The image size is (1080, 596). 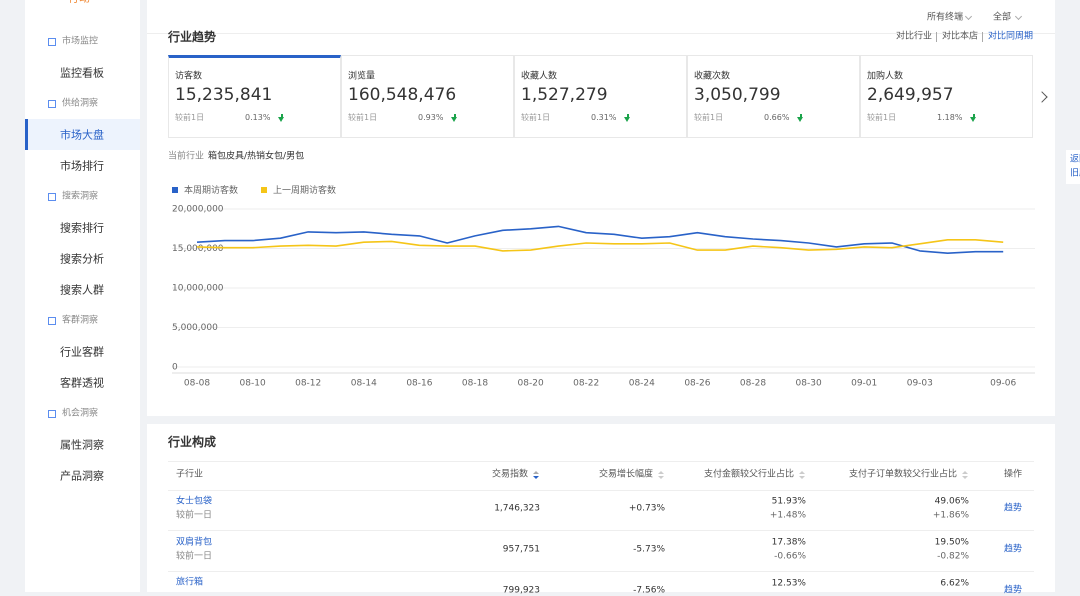 What do you see at coordinates (920, 384) in the screenshot?
I see `x-tick-label: 09-03` at bounding box center [920, 384].